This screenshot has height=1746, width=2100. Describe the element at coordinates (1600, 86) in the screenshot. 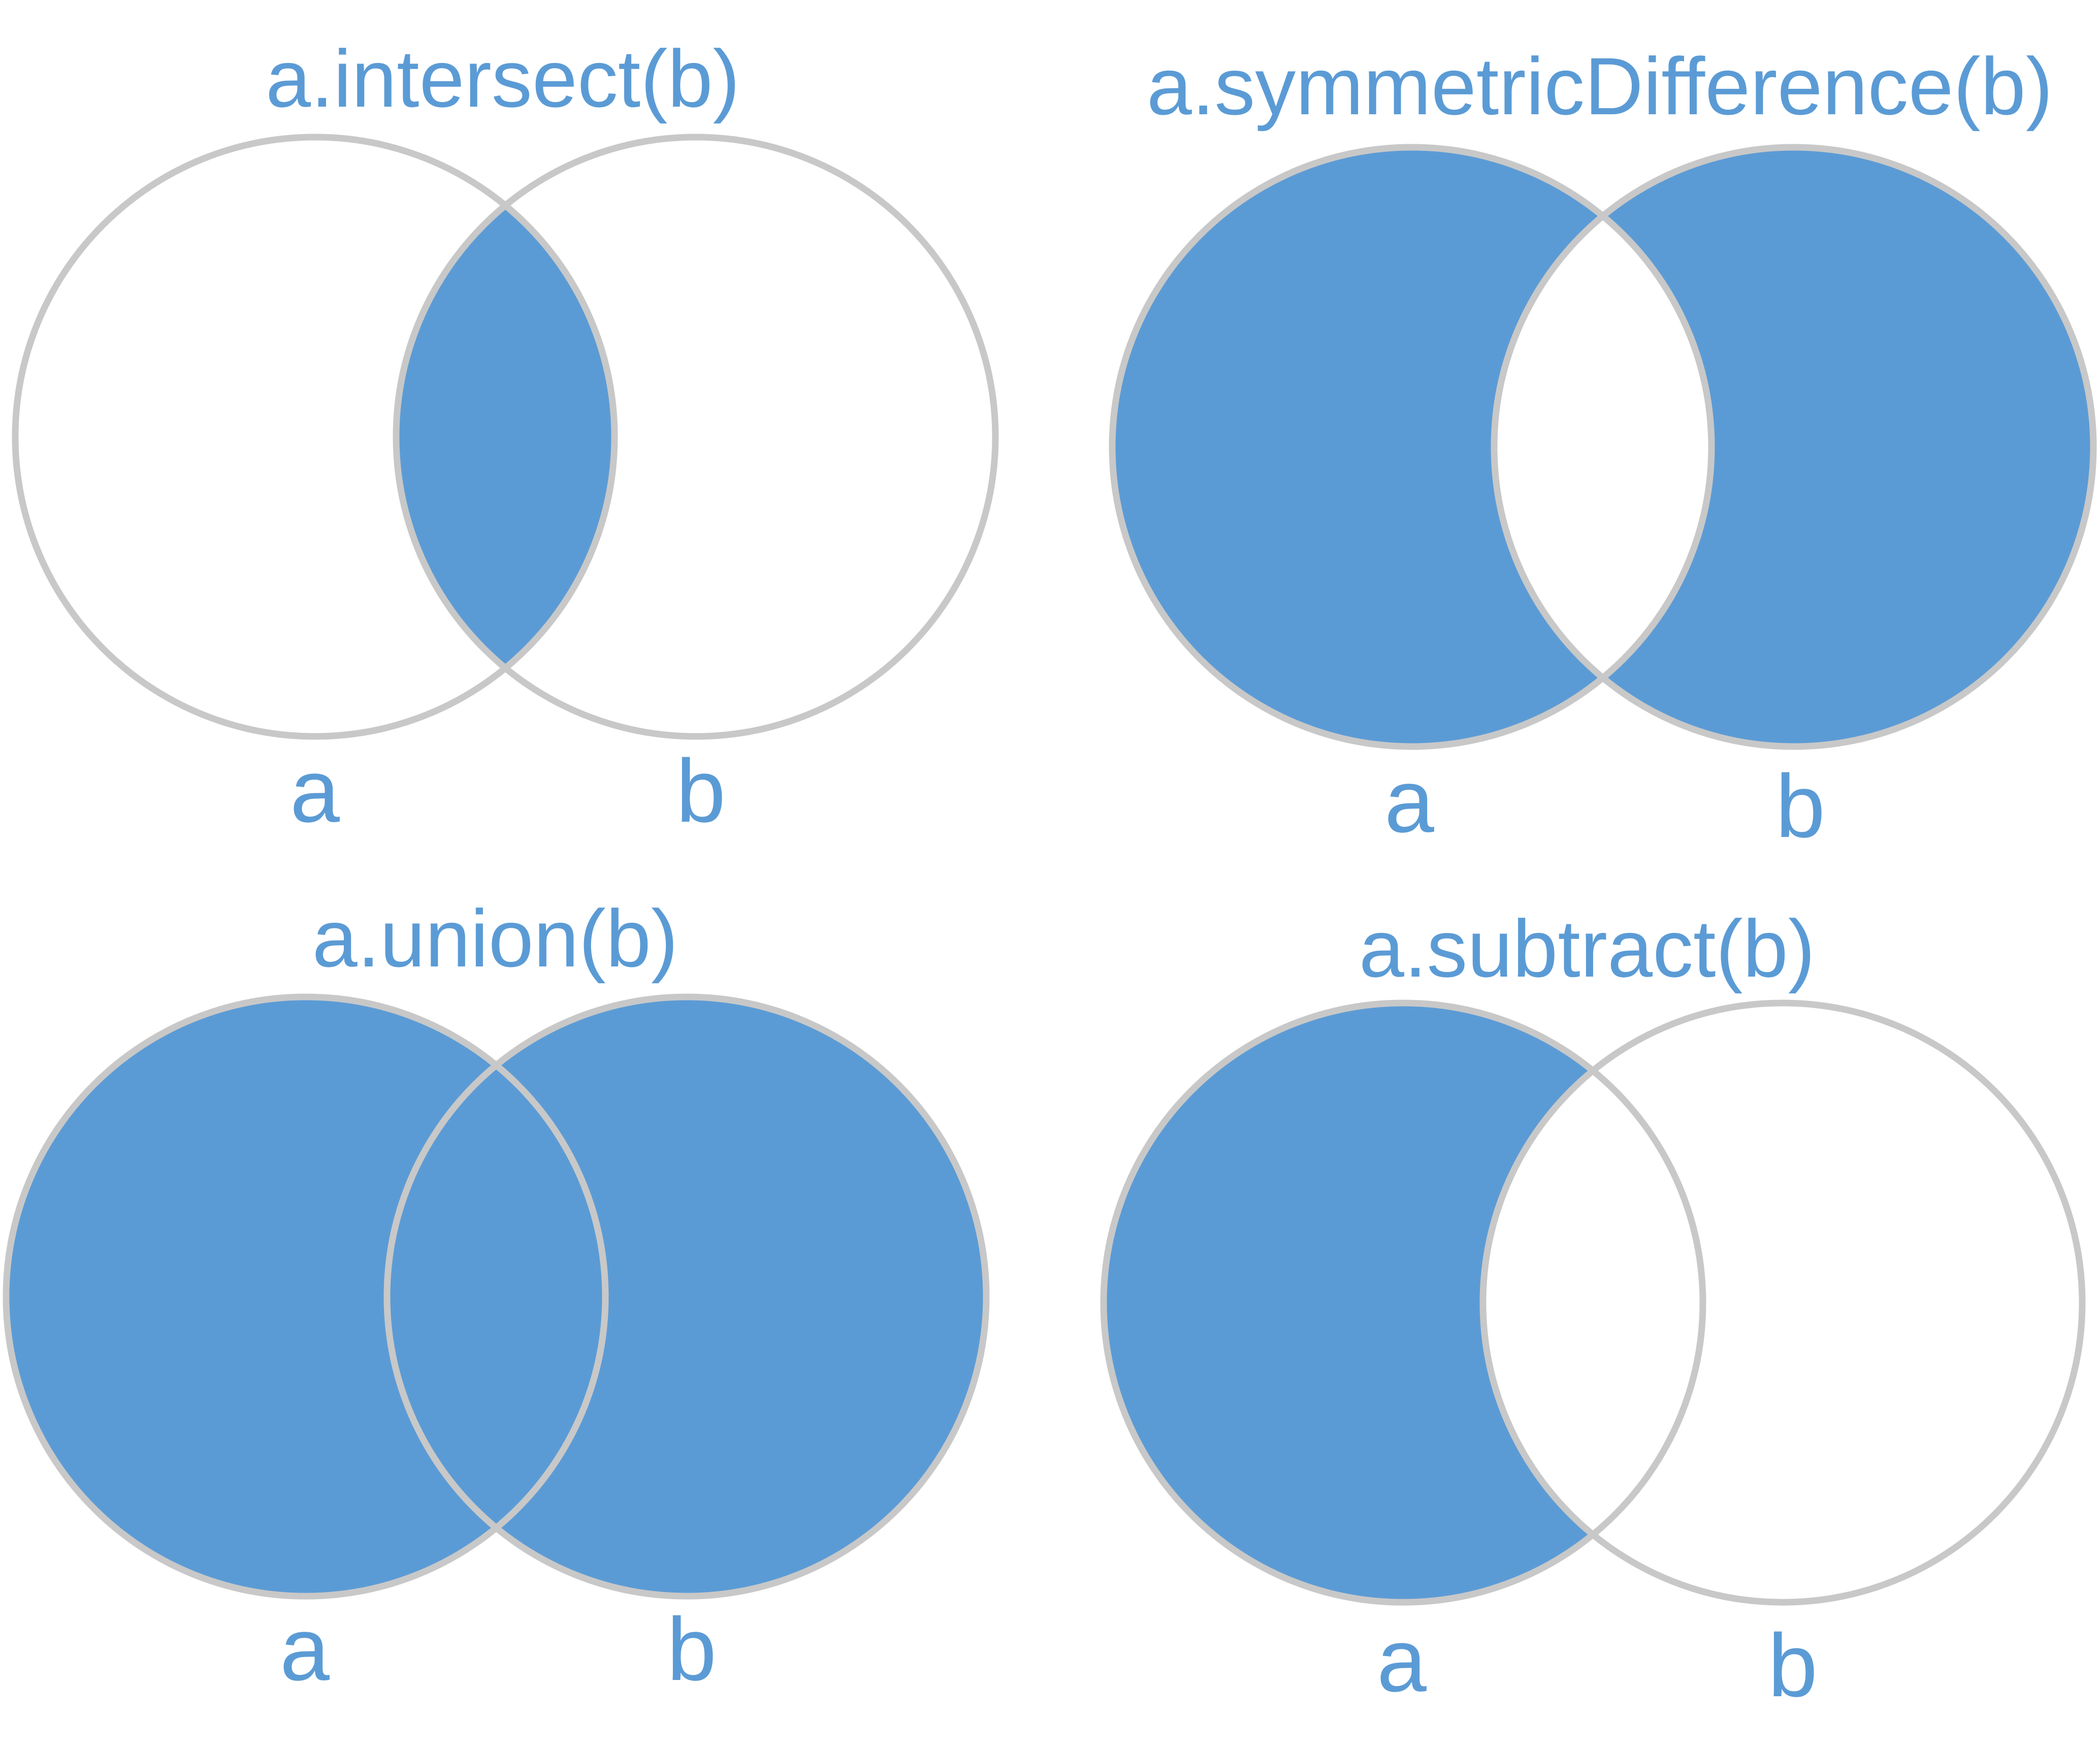

I see `symmetric-difference-title: a.symmetricDifference(b)` at that location.